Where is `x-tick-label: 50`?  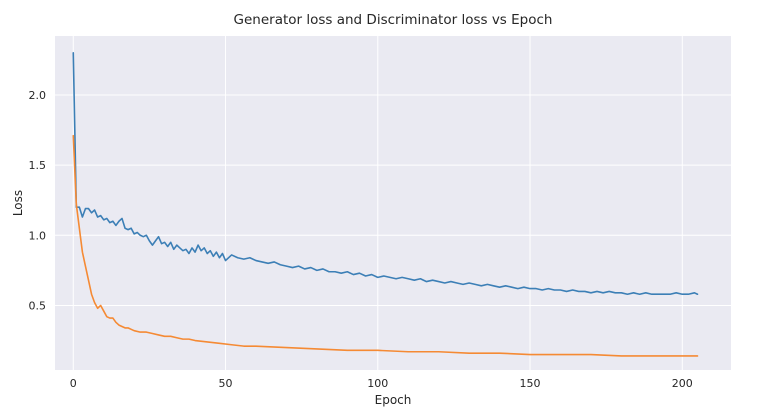 x-tick-label: 50 is located at coordinates (226, 383).